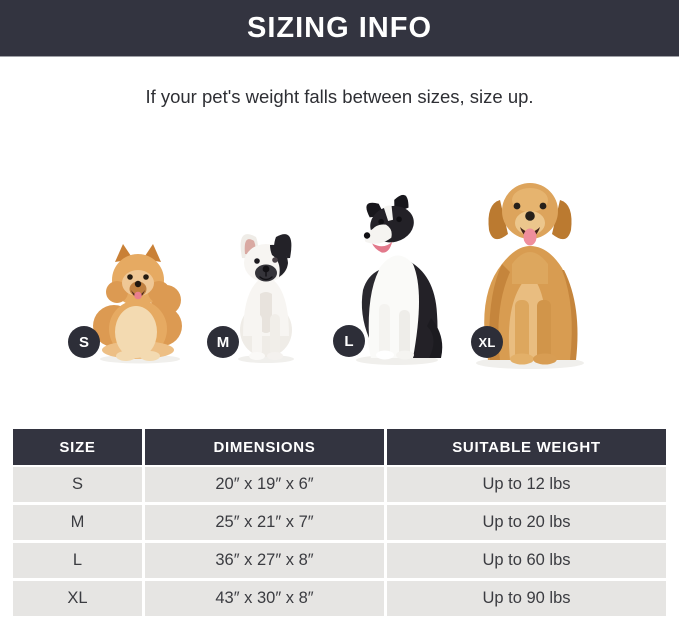 This screenshot has height=620, width=679. Describe the element at coordinates (264, 484) in the screenshot. I see `table-cell-dimensions-s: 20″ x 19″ x 6″` at that location.